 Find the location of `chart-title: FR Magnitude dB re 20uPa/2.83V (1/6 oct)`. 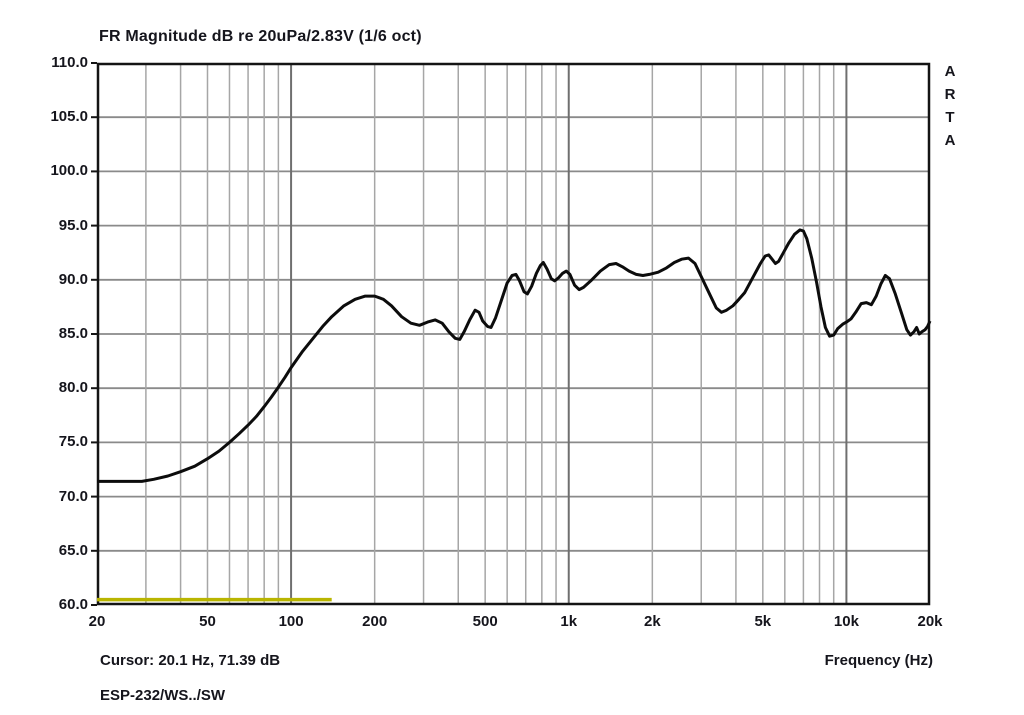

chart-title: FR Magnitude dB re 20uPa/2.83V (1/6 oct) is located at coordinates (260, 36).